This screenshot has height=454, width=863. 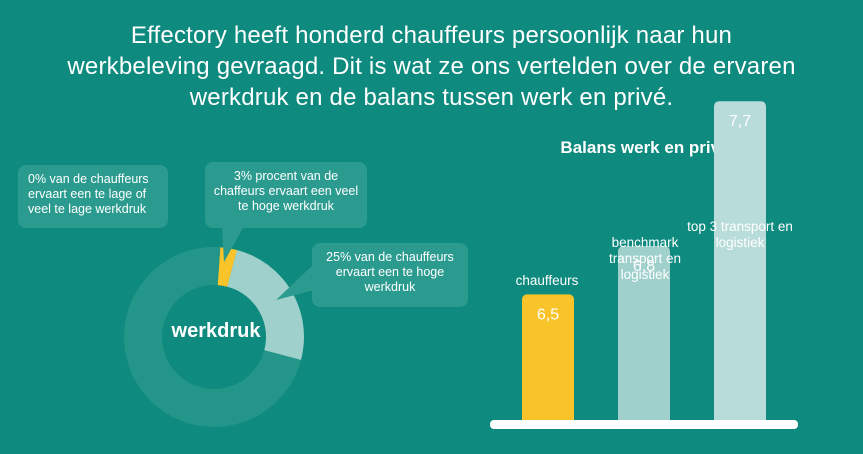 I want to click on bar-chart-baseline, so click(x=644, y=424).